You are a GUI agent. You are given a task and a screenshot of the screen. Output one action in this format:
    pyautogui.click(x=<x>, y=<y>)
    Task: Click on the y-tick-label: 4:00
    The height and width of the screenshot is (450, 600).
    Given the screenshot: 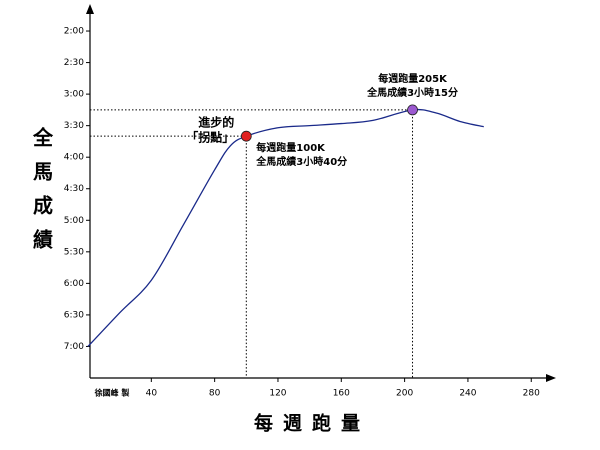 What is the action you would take?
    pyautogui.click(x=74, y=158)
    